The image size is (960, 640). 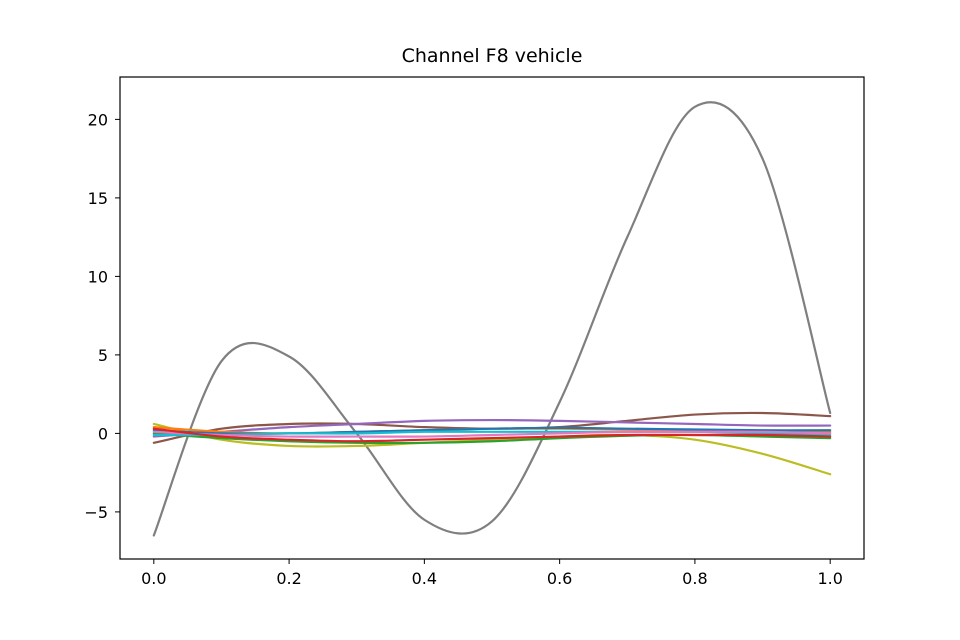 What do you see at coordinates (492, 56) in the screenshot?
I see `chart-title: Channel F8 vehicle` at bounding box center [492, 56].